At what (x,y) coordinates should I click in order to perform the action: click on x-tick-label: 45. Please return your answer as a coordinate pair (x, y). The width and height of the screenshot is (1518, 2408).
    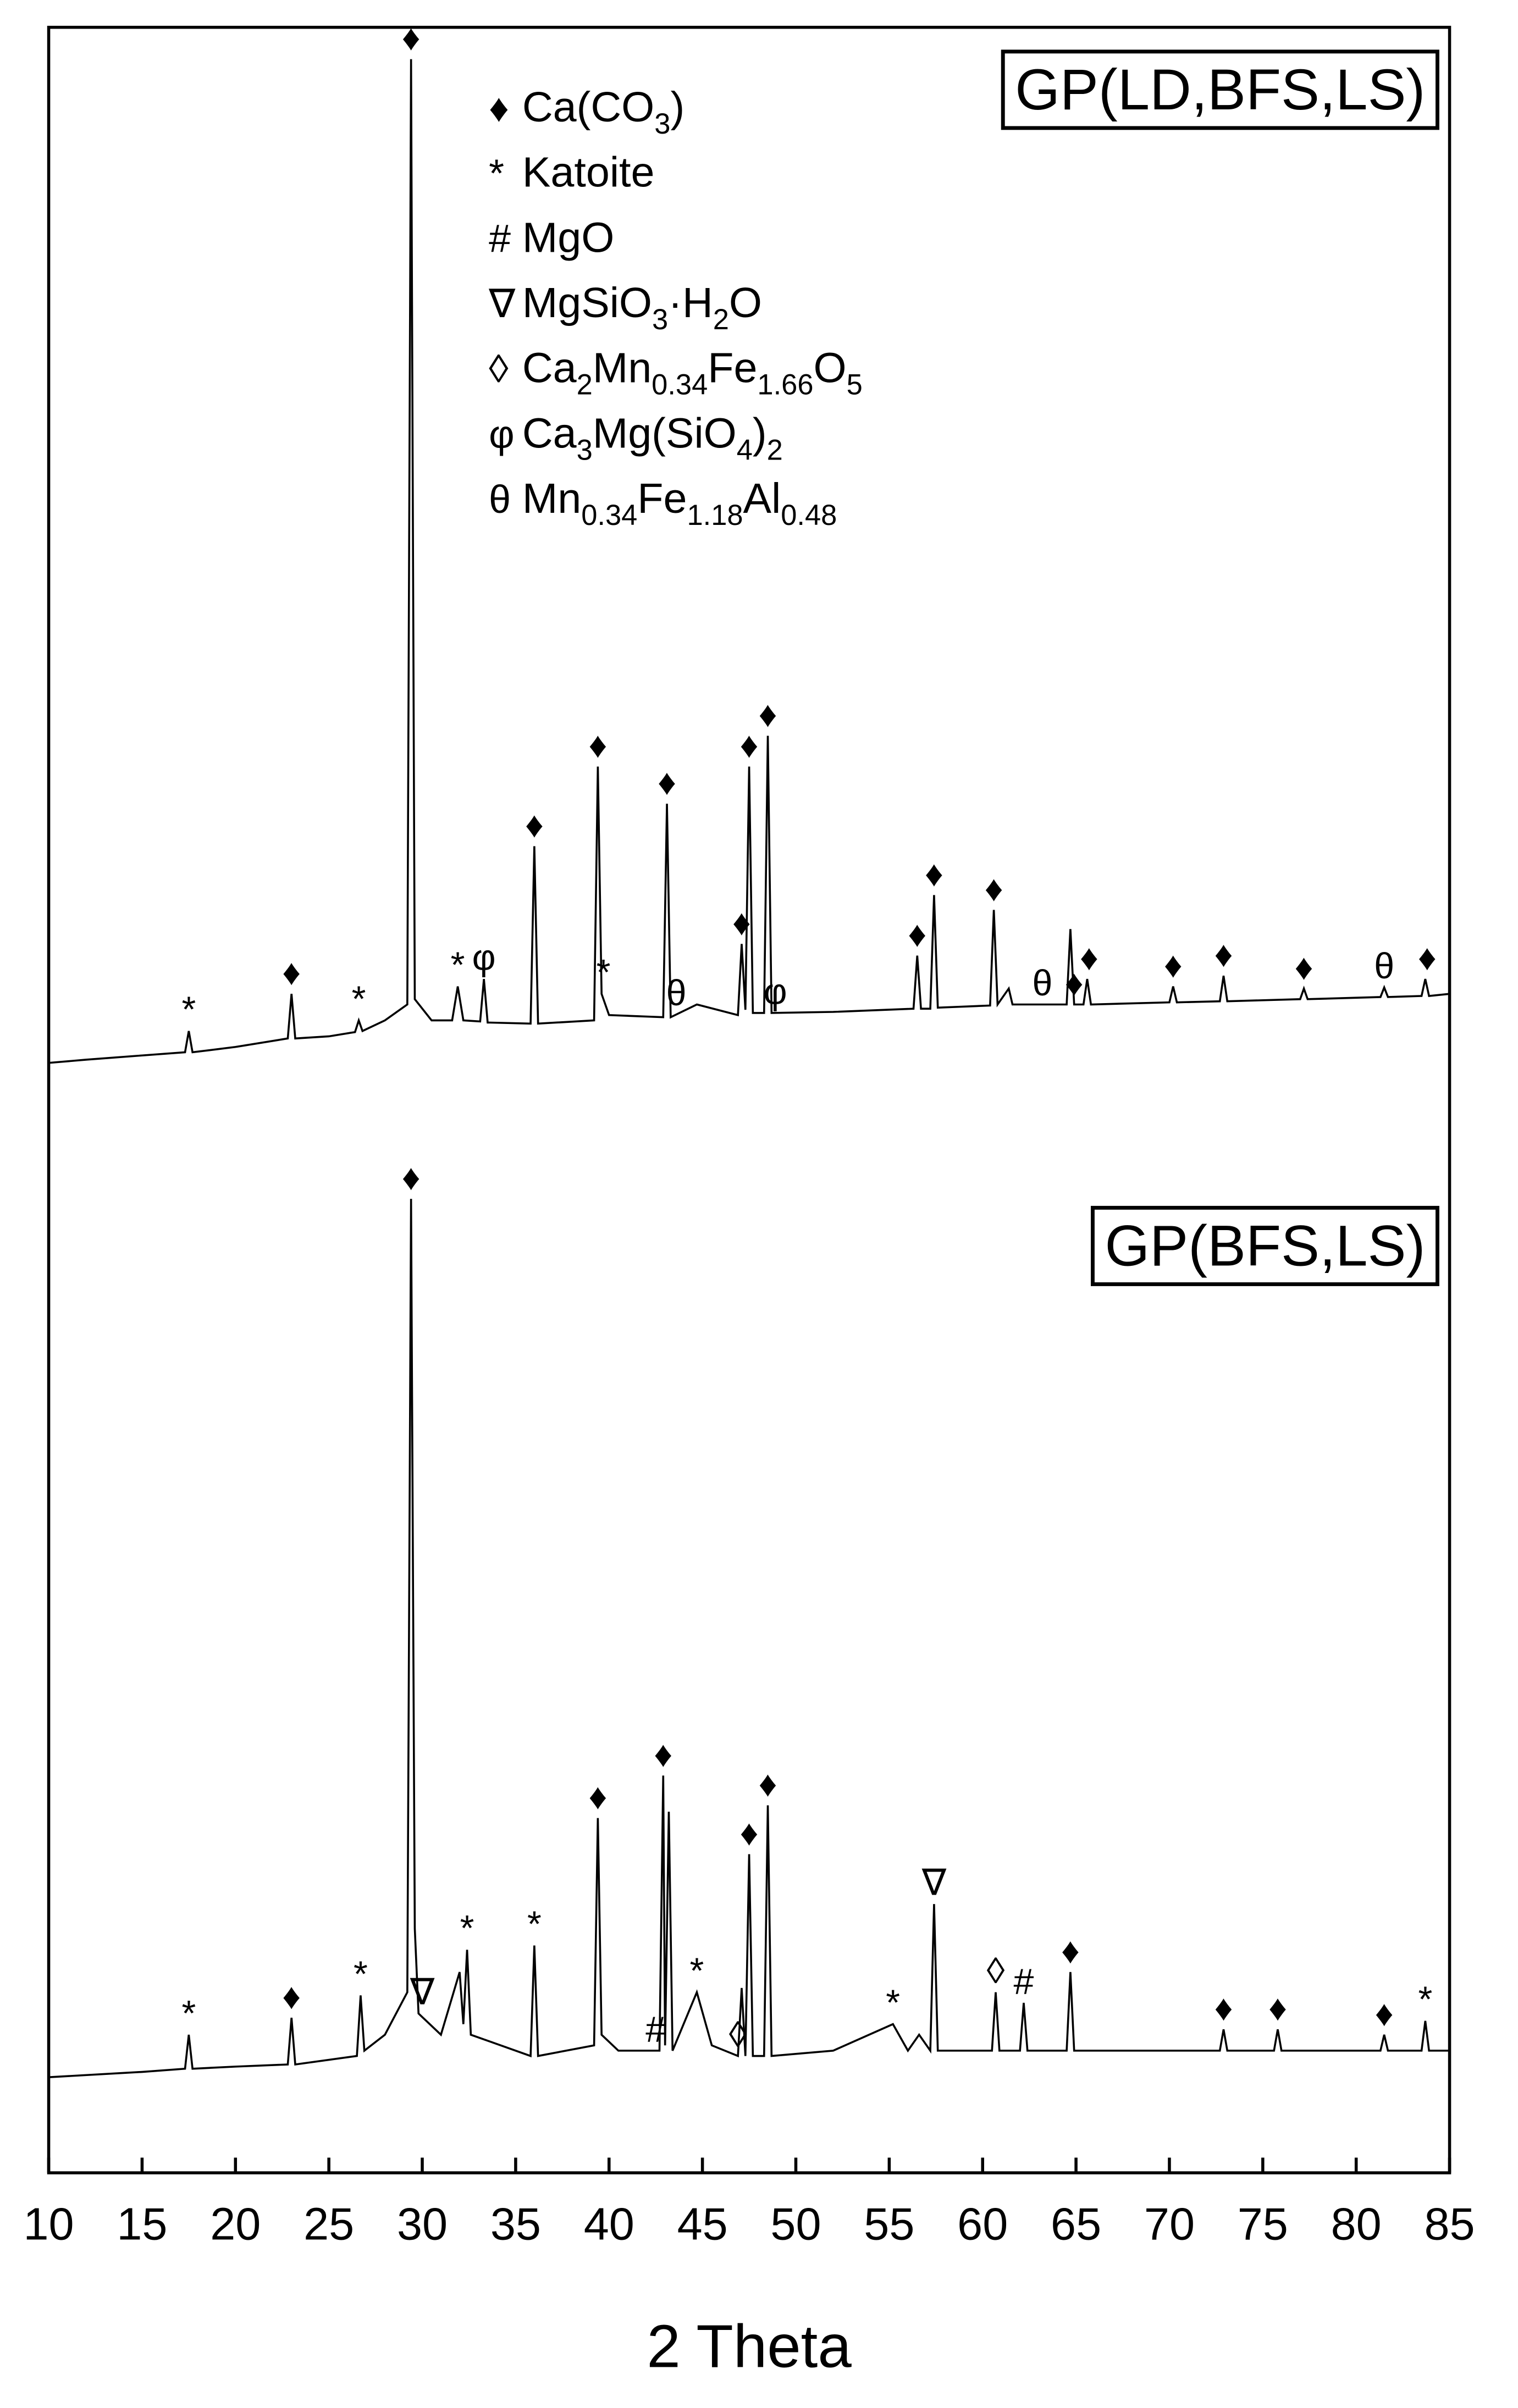
    Looking at the image, I should click on (702, 2224).